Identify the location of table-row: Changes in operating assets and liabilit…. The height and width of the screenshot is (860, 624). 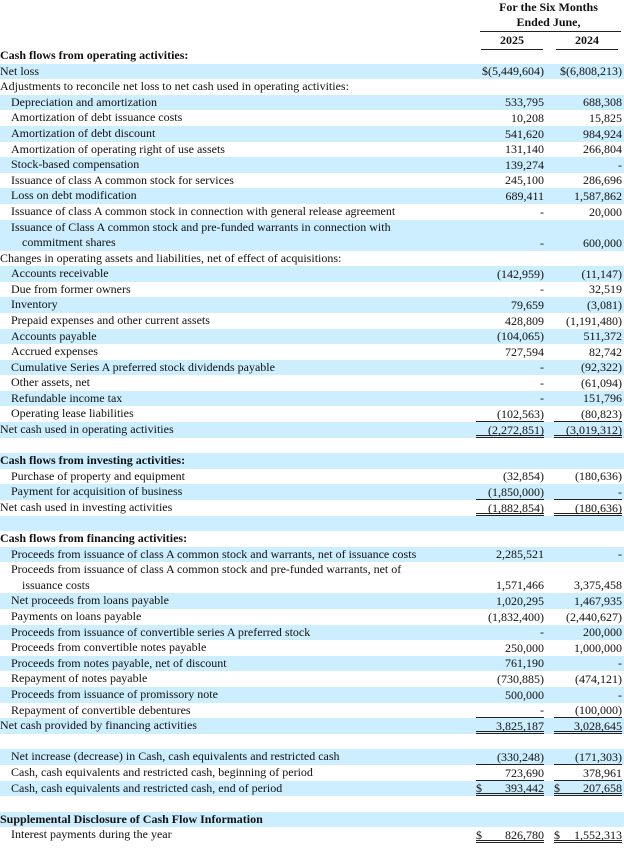
(312, 259).